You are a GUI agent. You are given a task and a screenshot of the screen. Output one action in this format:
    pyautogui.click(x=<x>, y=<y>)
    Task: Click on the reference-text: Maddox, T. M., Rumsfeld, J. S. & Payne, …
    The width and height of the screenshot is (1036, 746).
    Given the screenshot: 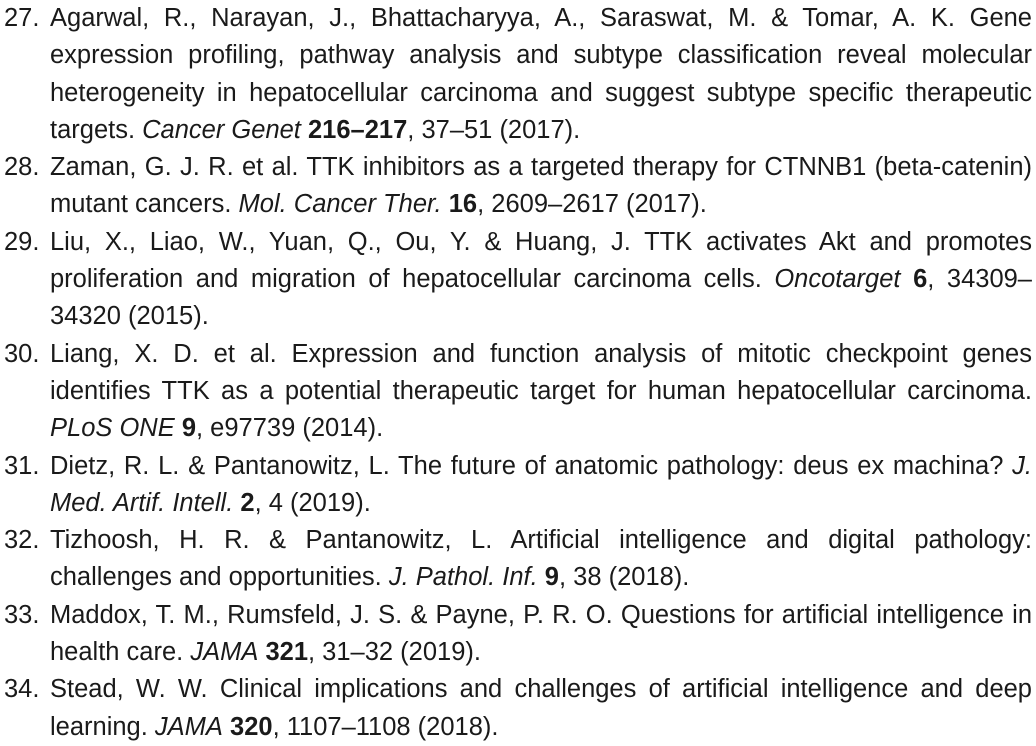 What is the action you would take?
    pyautogui.click(x=541, y=633)
    